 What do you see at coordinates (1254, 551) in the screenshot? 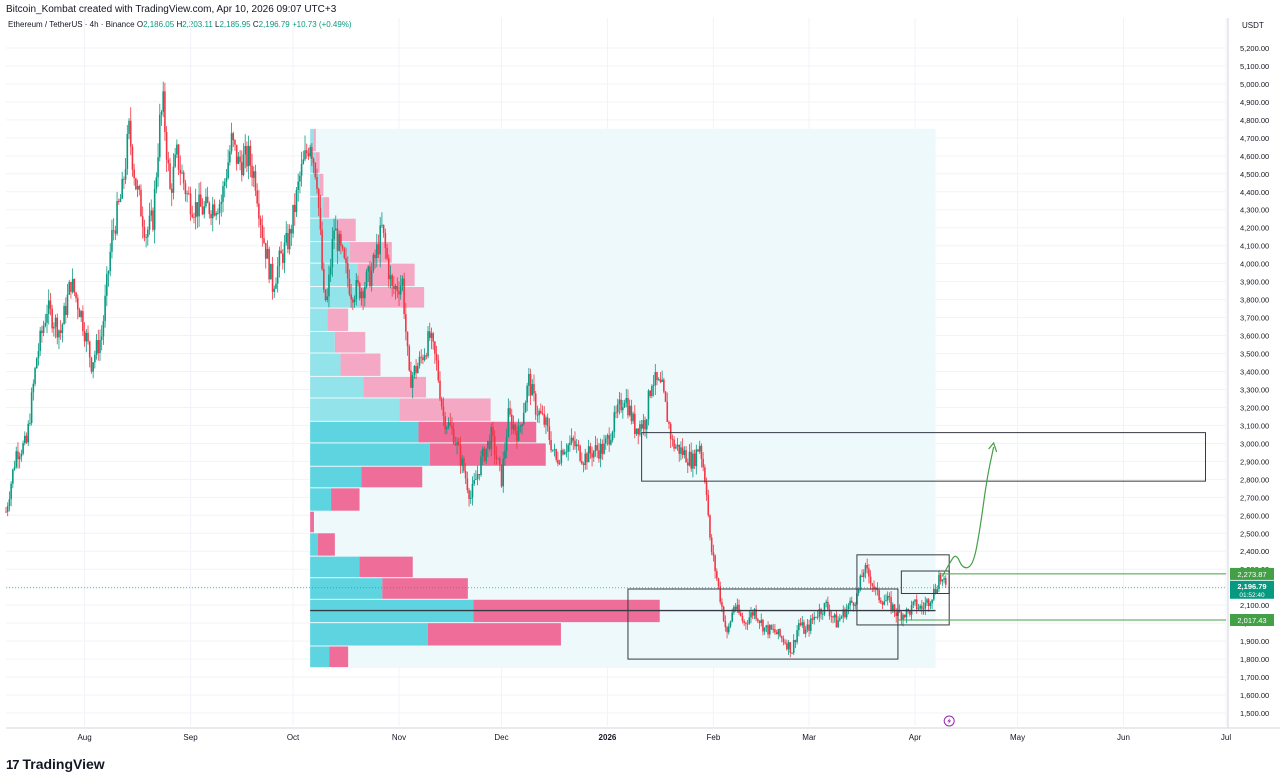
I see `price-tick-label: 2,400.00` at bounding box center [1254, 551].